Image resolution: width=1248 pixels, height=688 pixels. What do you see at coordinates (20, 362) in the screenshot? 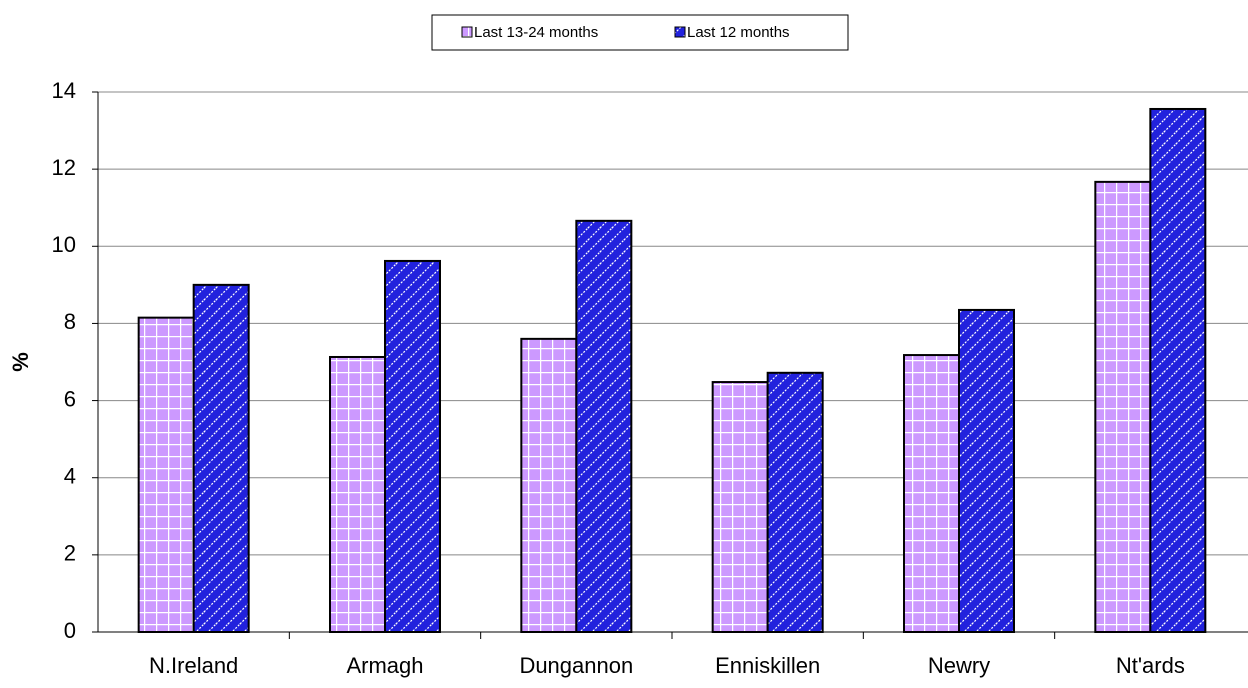
I see `y-axis-label: %` at bounding box center [20, 362].